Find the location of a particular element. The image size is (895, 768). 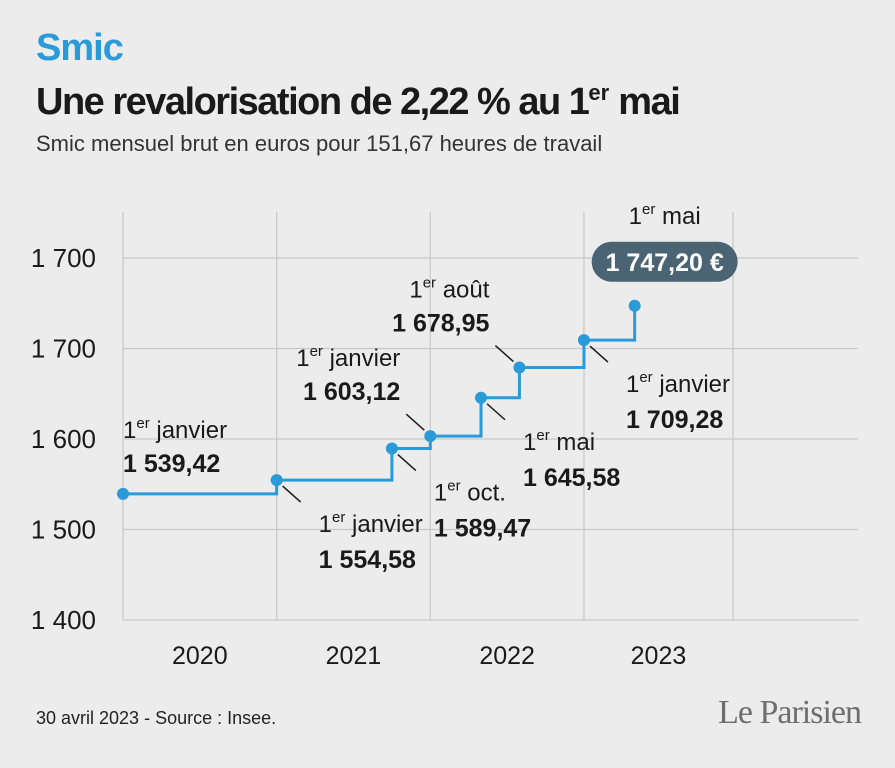

y-tick-label: 1 400 is located at coordinates (63, 620).